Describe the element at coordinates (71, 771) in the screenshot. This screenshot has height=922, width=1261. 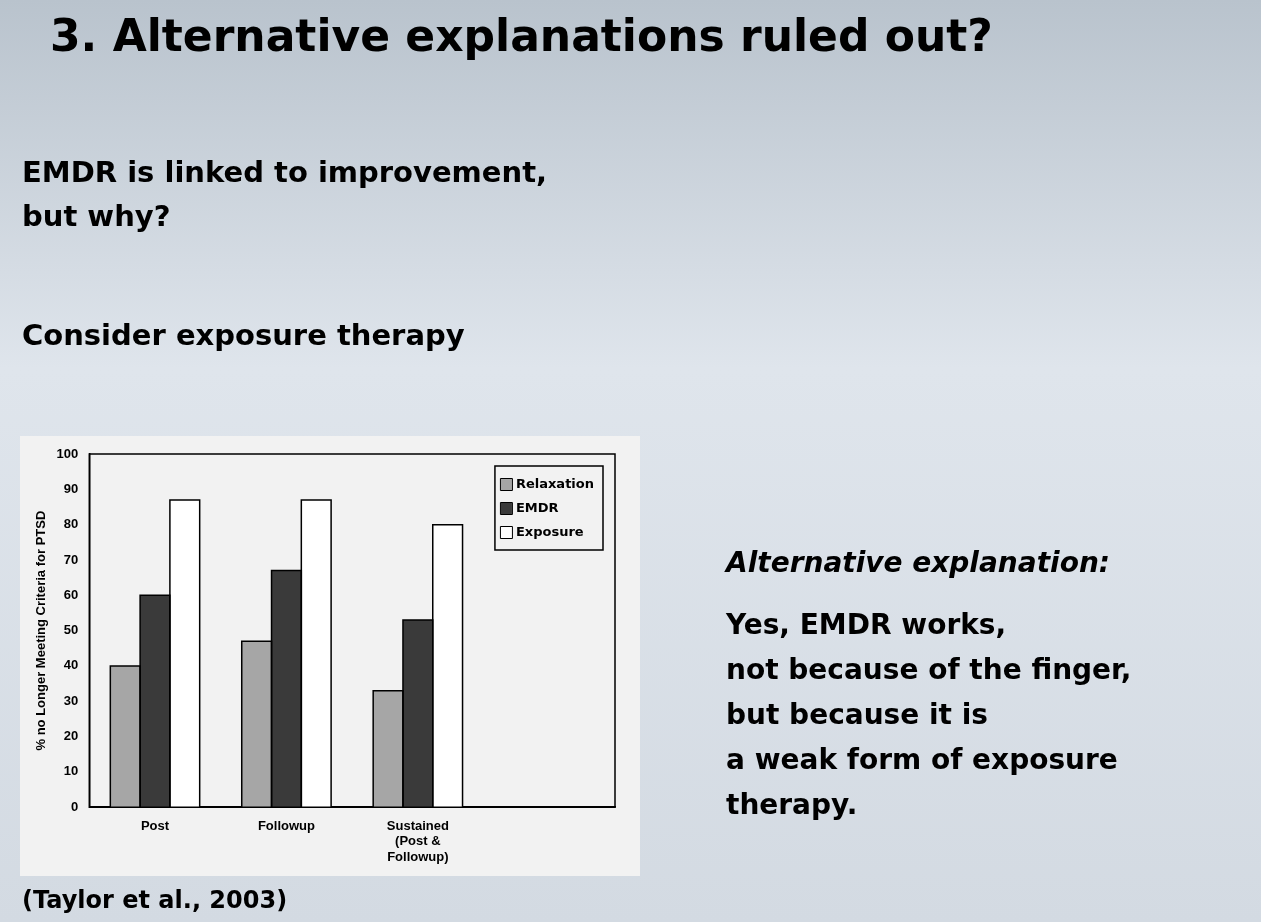
I see `y-tick-label: 10` at that location.